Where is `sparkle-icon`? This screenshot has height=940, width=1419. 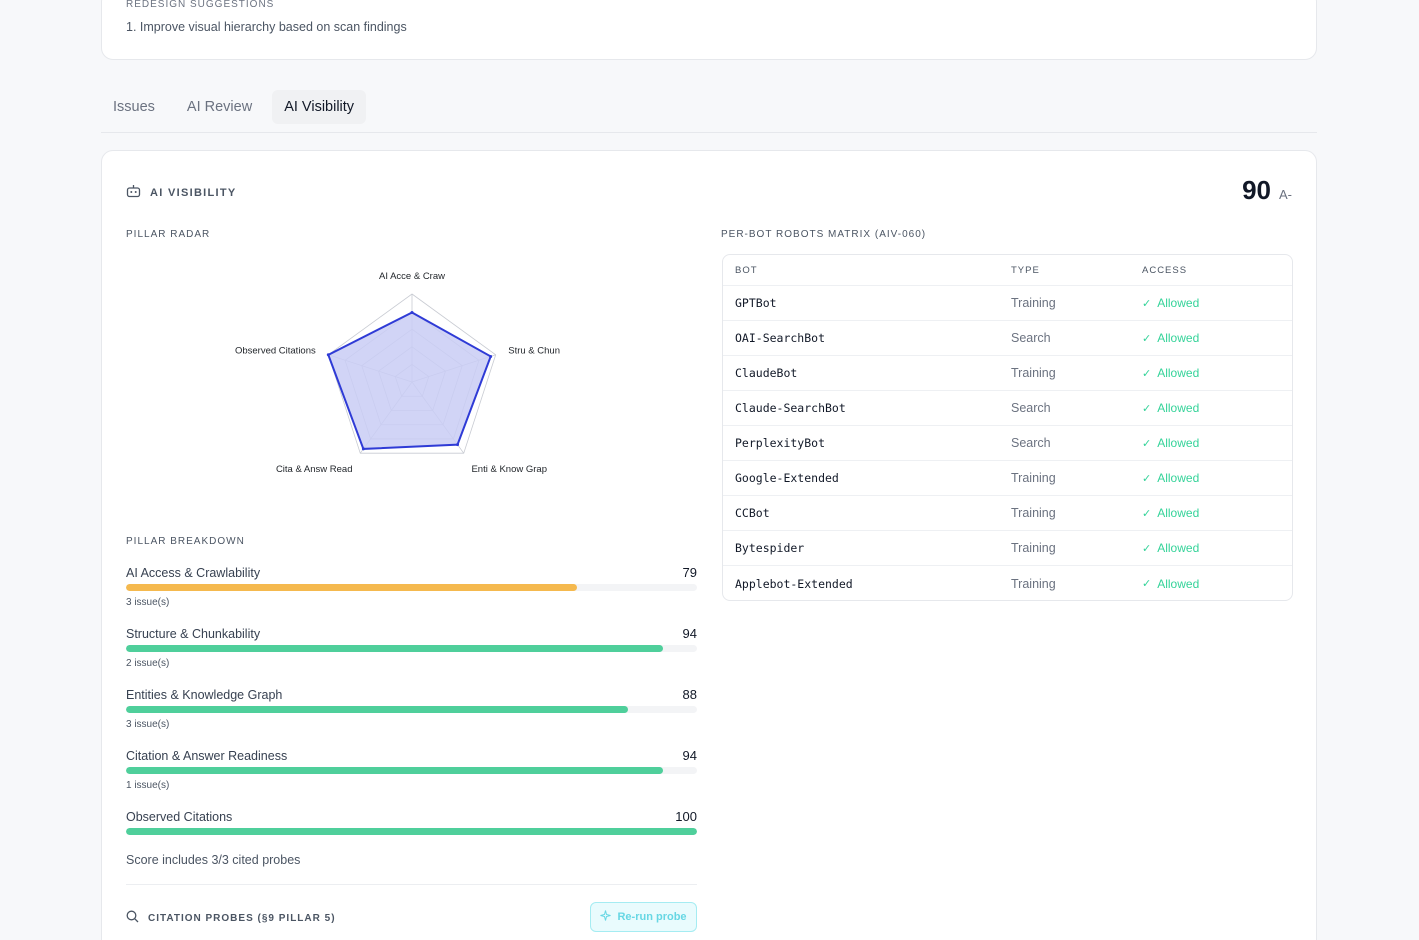 sparkle-icon is located at coordinates (606, 917).